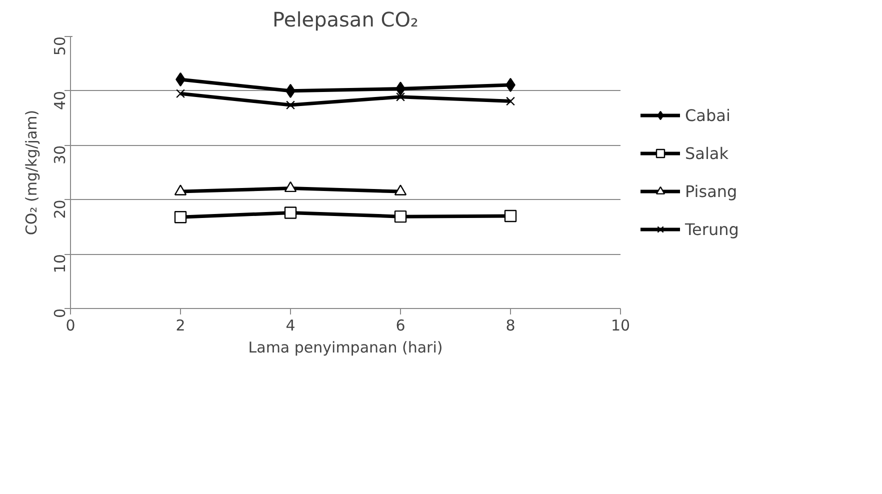  I want to click on y-tick-label: 40, so click(60, 100).